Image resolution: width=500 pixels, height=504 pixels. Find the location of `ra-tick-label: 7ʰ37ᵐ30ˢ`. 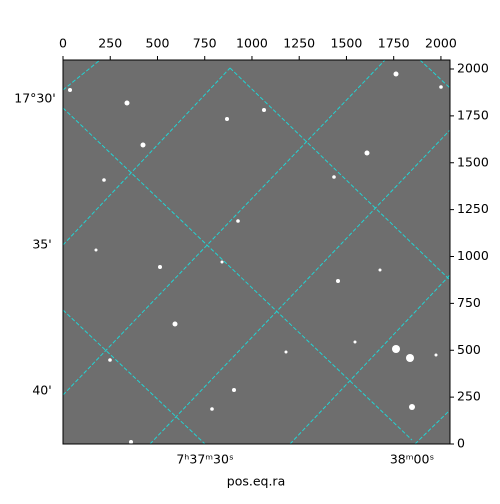

ra-tick-label: 7ʰ37ᵐ30ˢ is located at coordinates (204, 459).